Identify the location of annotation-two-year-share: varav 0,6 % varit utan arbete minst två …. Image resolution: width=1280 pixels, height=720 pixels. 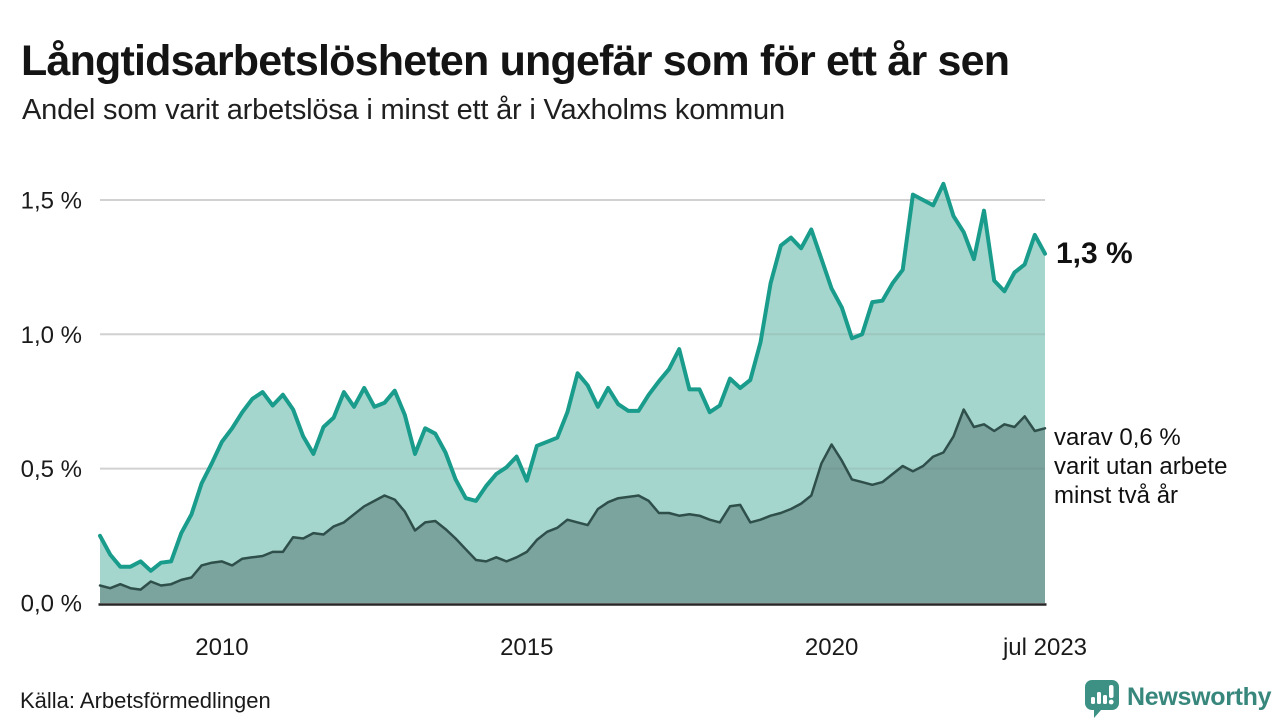
(1140, 466).